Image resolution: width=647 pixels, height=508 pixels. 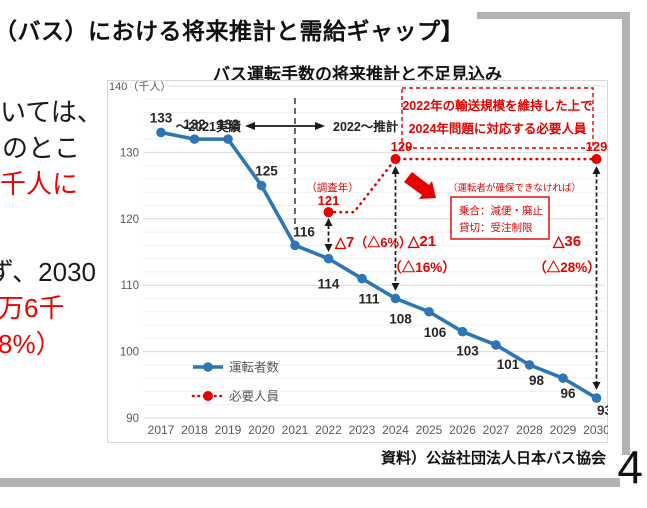 What do you see at coordinates (130, 286) in the screenshot?
I see `svg-text: 110` at bounding box center [130, 286].